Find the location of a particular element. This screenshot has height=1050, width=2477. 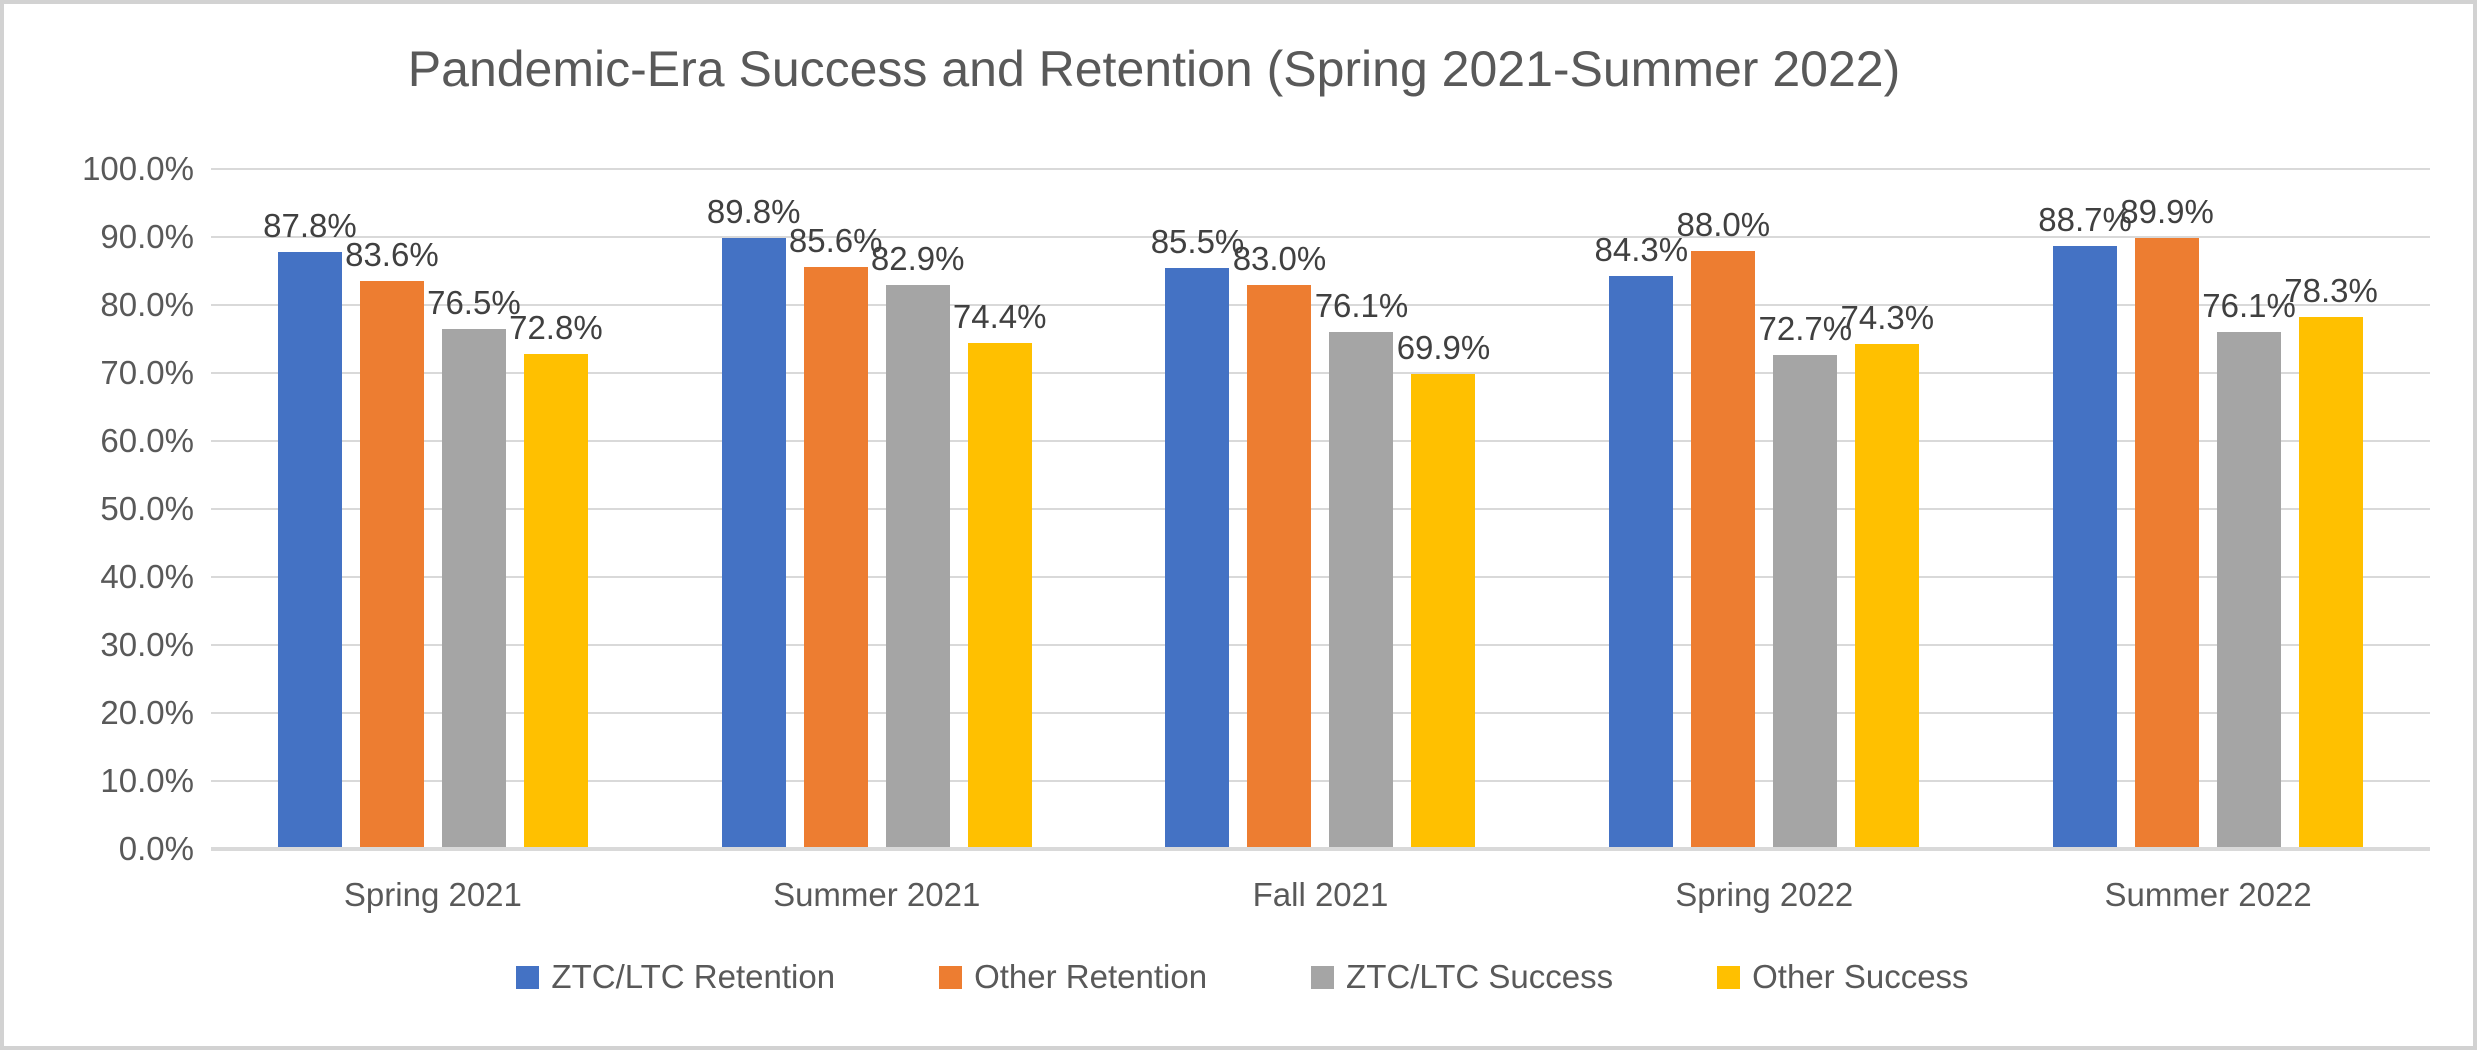

data-label-other-success-summer-2021: 74.4% is located at coordinates (999, 317).